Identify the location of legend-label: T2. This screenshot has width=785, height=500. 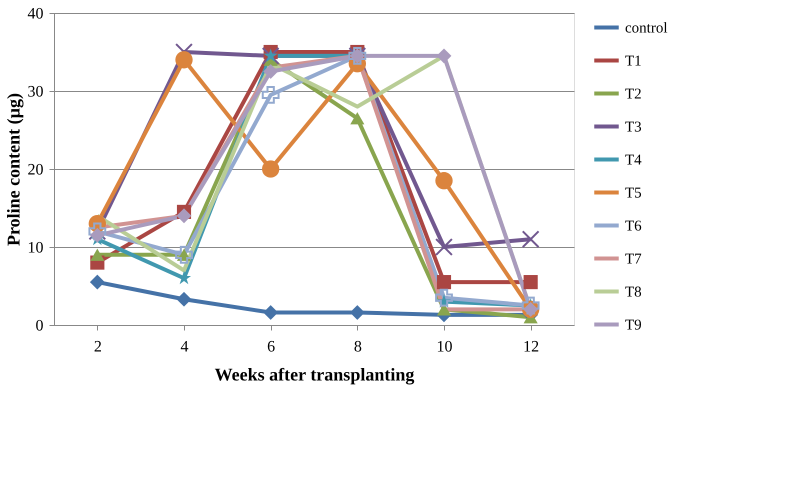
(633, 94).